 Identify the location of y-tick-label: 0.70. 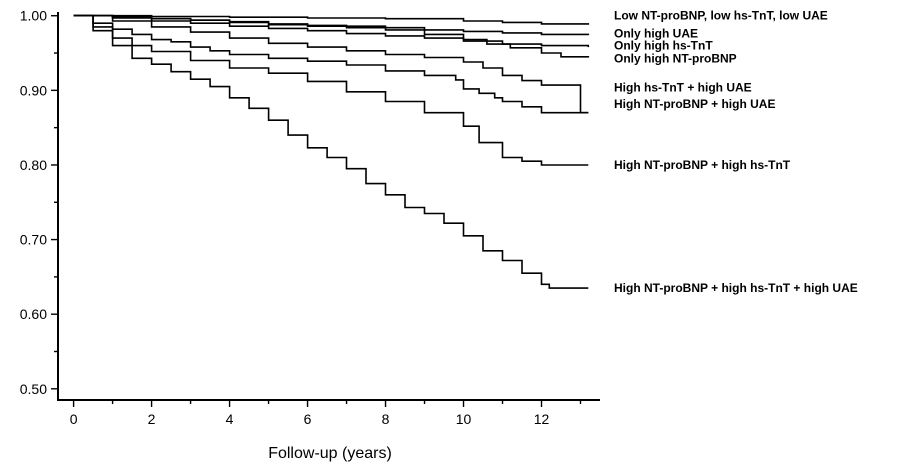
(33, 240).